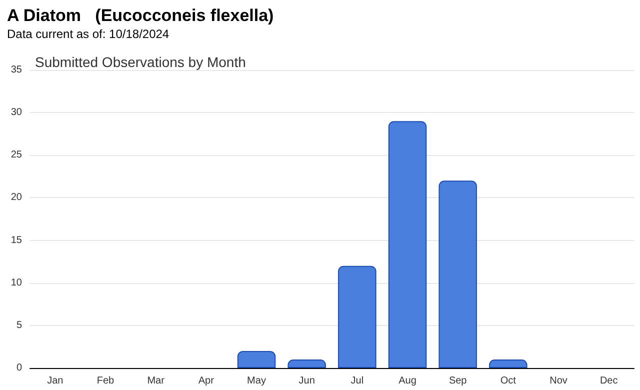 The image size is (640, 390). I want to click on x-tick-label: Dec, so click(609, 381).